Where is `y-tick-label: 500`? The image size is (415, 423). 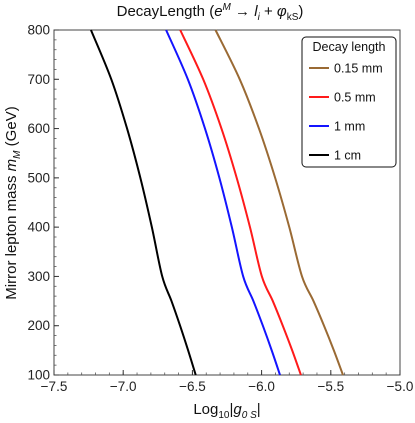 y-tick-label: 500 is located at coordinates (38, 177).